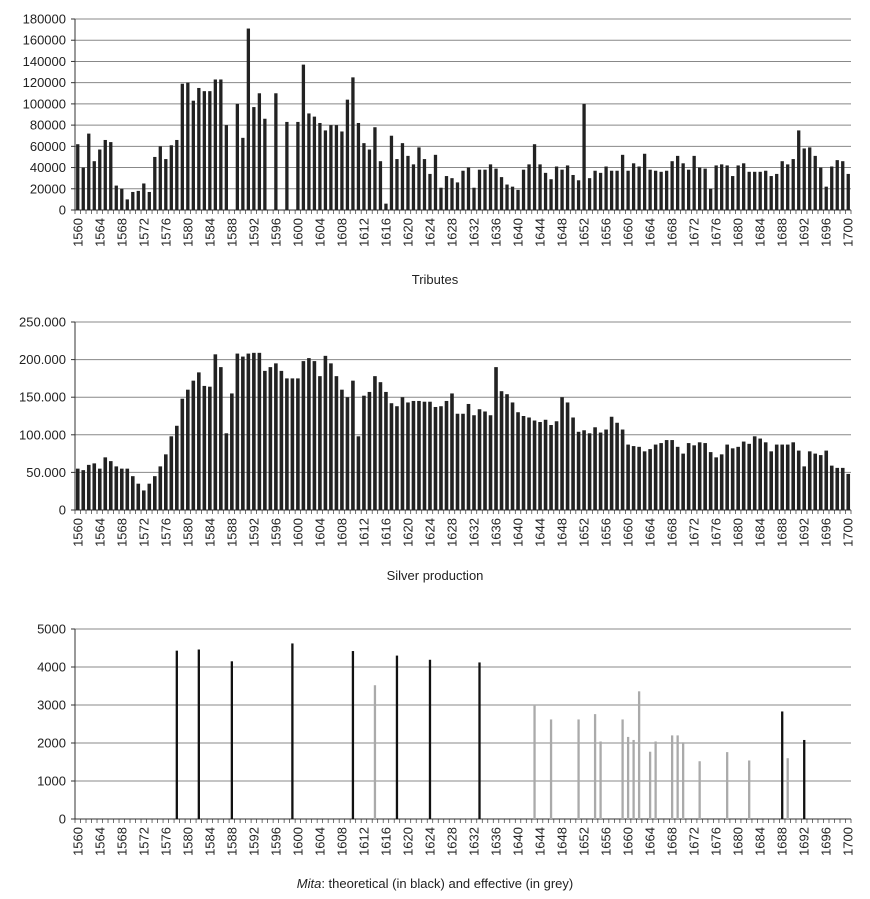 This screenshot has height=899, width=870. Describe the element at coordinates (451, 841) in the screenshot. I see `x-tick-label: 1628` at that location.